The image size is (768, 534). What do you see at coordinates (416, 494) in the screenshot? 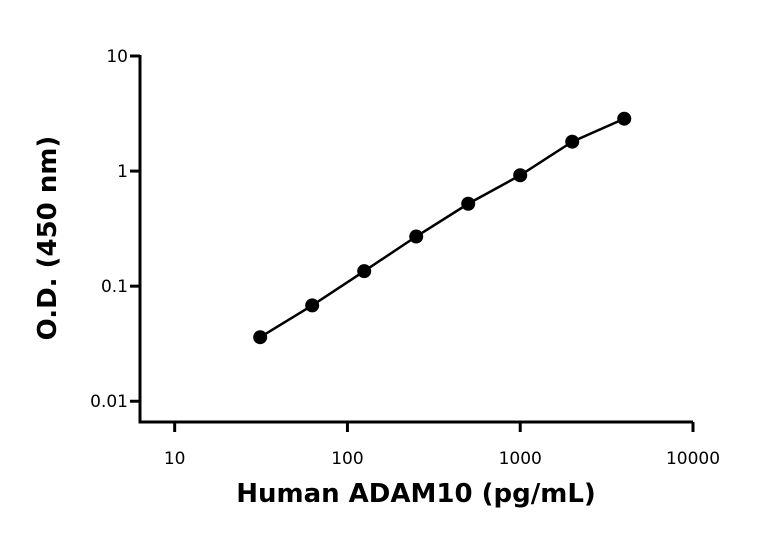
I see `x-axis-title: Human ADAM10 (pg/mL)` at bounding box center [416, 494].